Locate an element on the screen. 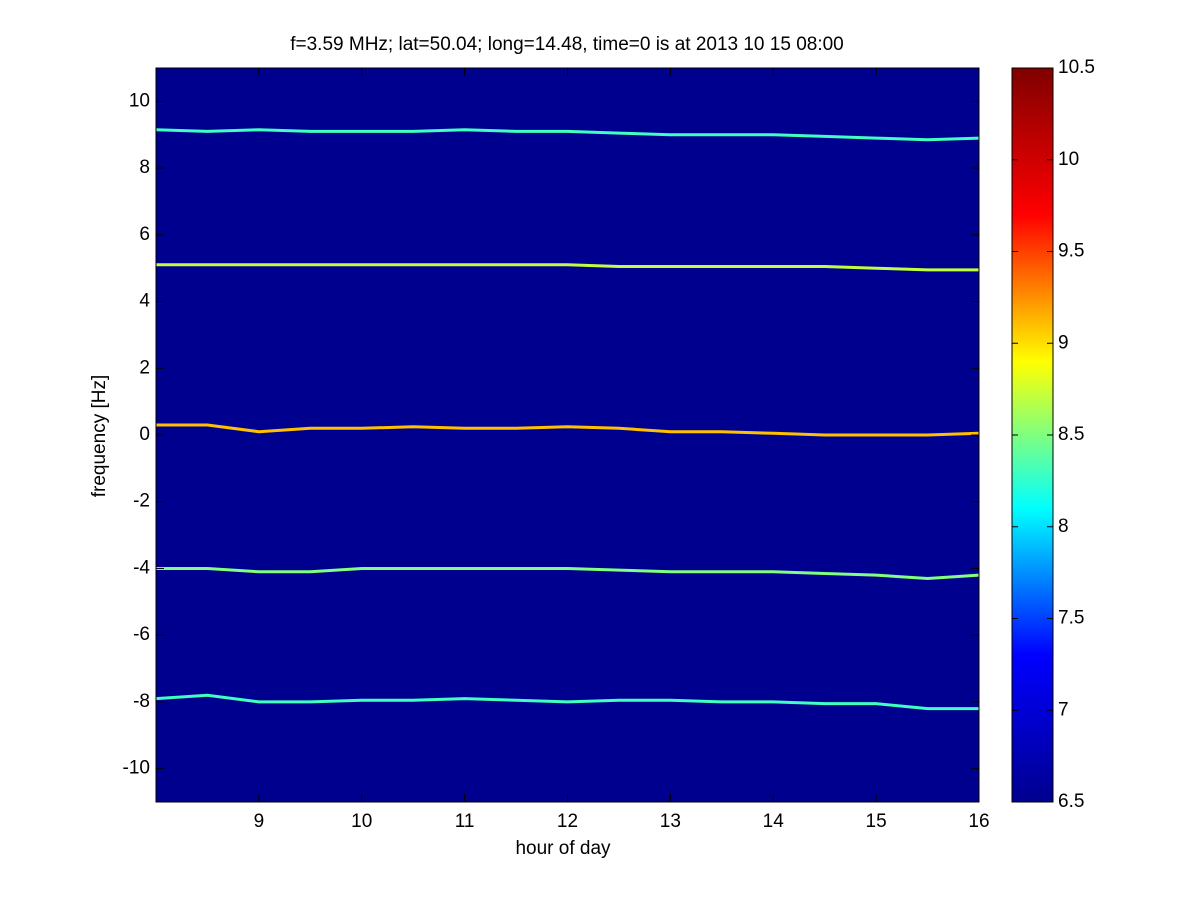 Image resolution: width=1201 pixels, height=906 pixels. colorbar-tick-label: 9 is located at coordinates (1063, 342).